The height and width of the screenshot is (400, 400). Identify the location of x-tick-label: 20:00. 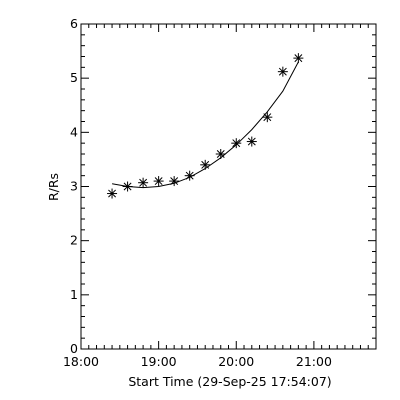
(236, 361).